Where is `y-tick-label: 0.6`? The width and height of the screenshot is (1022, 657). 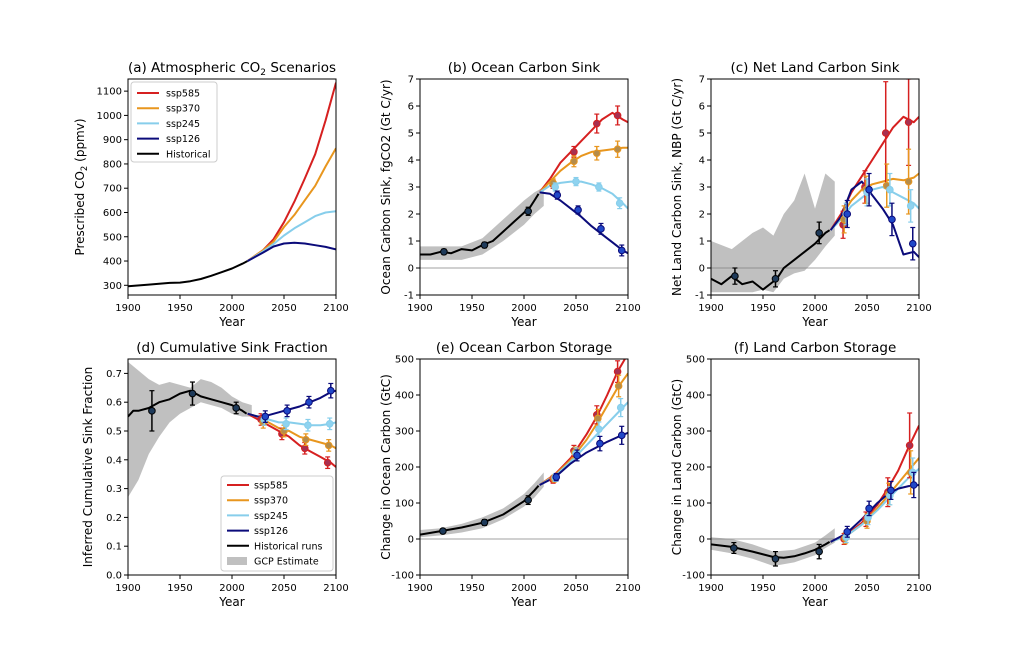 y-tick-label: 0.6 is located at coordinates (114, 403).